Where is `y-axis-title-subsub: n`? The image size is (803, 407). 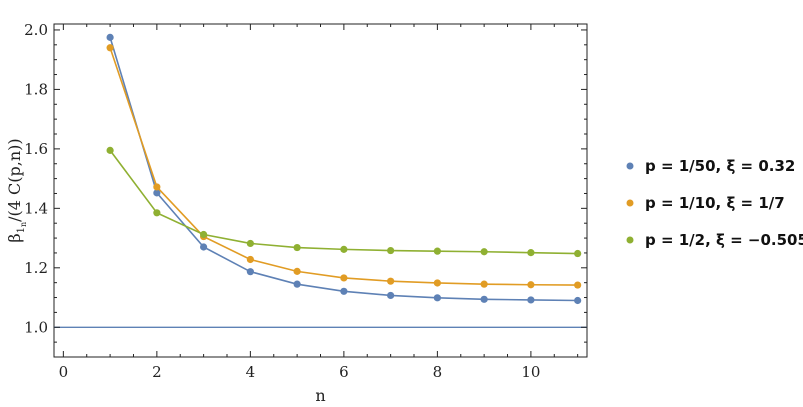 y-axis-title-subsub: n is located at coordinates (23, 224).